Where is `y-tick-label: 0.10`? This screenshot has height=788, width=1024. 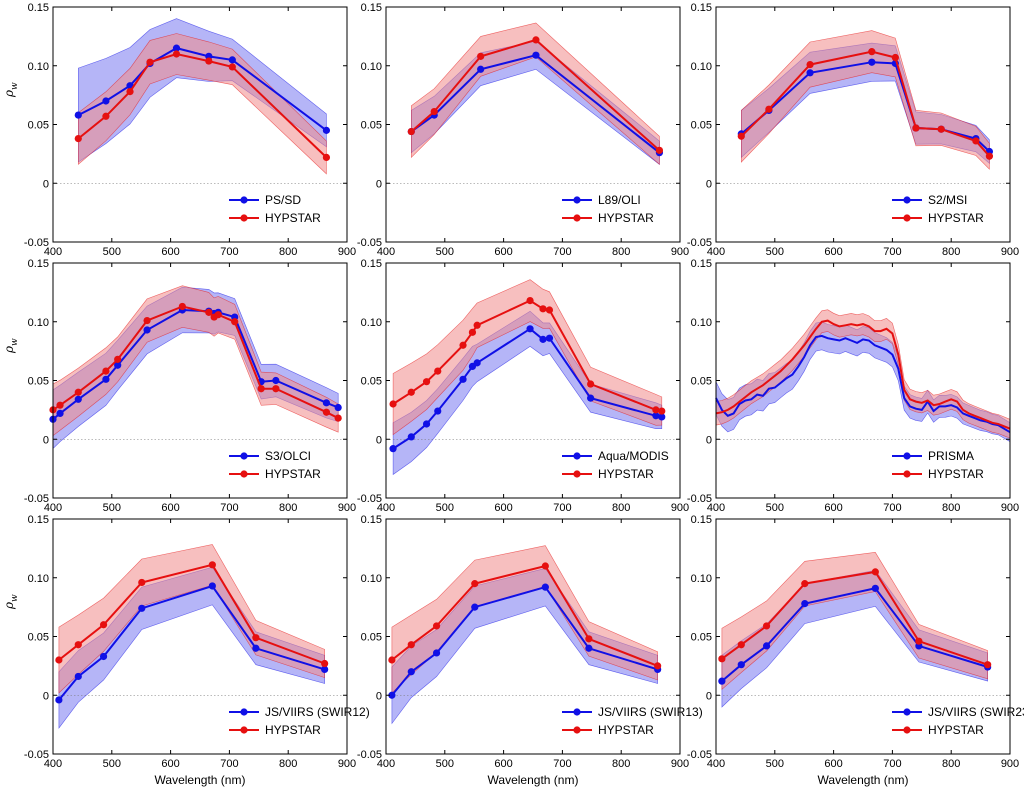 y-tick-label: 0.10 is located at coordinates (38, 579).